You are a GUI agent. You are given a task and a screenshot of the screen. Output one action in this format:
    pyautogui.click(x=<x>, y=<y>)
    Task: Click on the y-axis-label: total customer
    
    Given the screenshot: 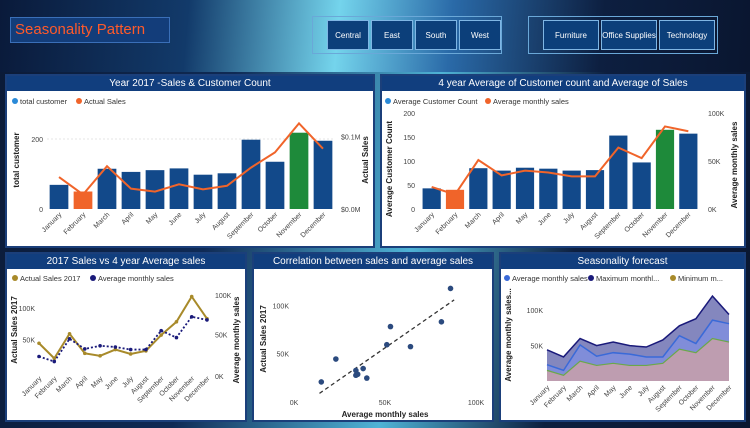 What is the action you would take?
    pyautogui.click(x=16, y=159)
    